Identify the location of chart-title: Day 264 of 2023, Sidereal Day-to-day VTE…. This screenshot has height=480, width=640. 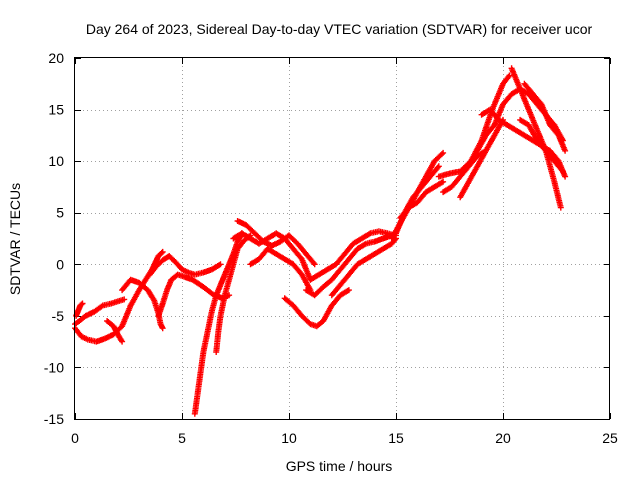
(339, 29).